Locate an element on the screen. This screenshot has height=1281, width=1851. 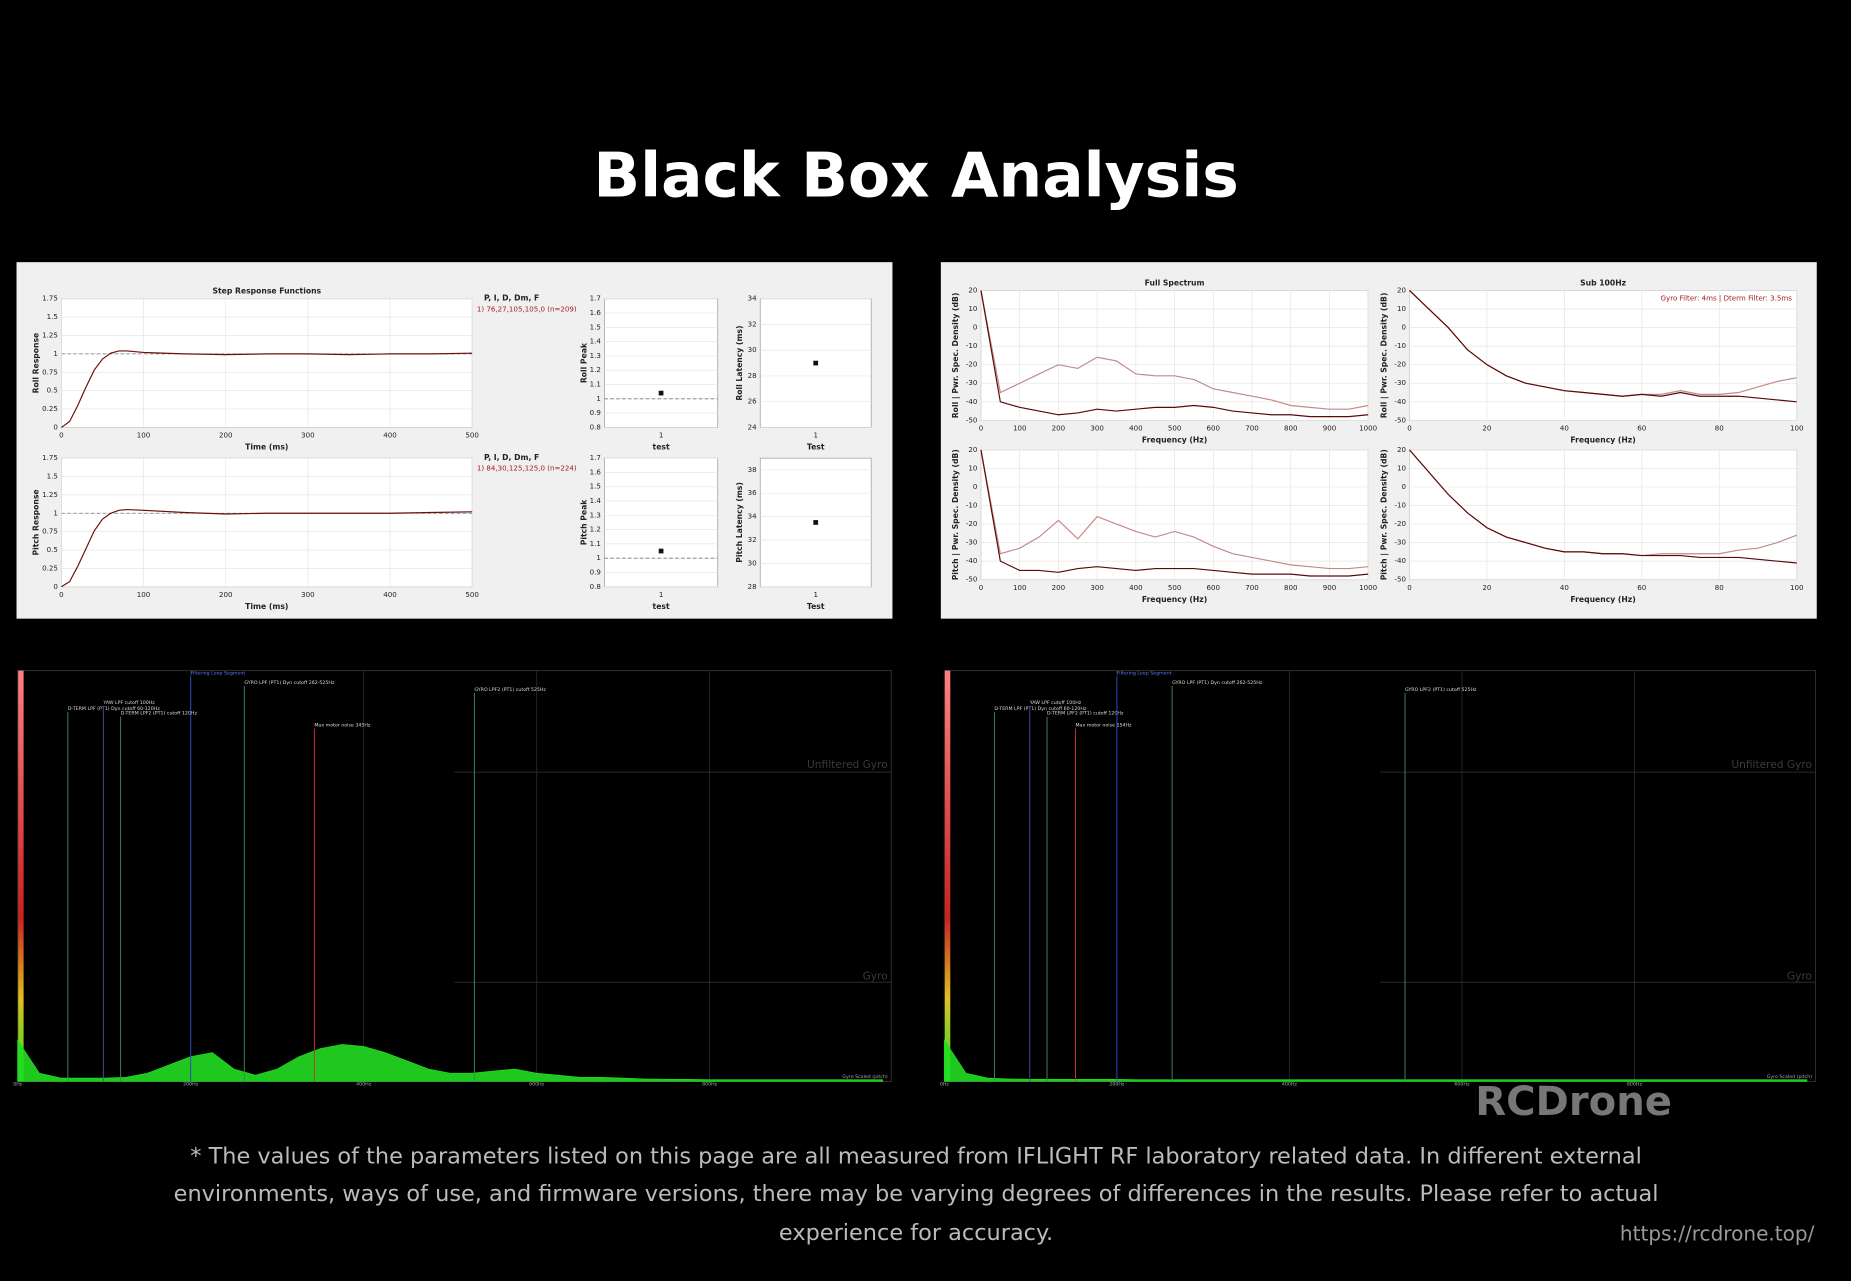
filter-marker-label: GYRO LPF2 (PT1) cutoff 525Hz is located at coordinates (1441, 690).